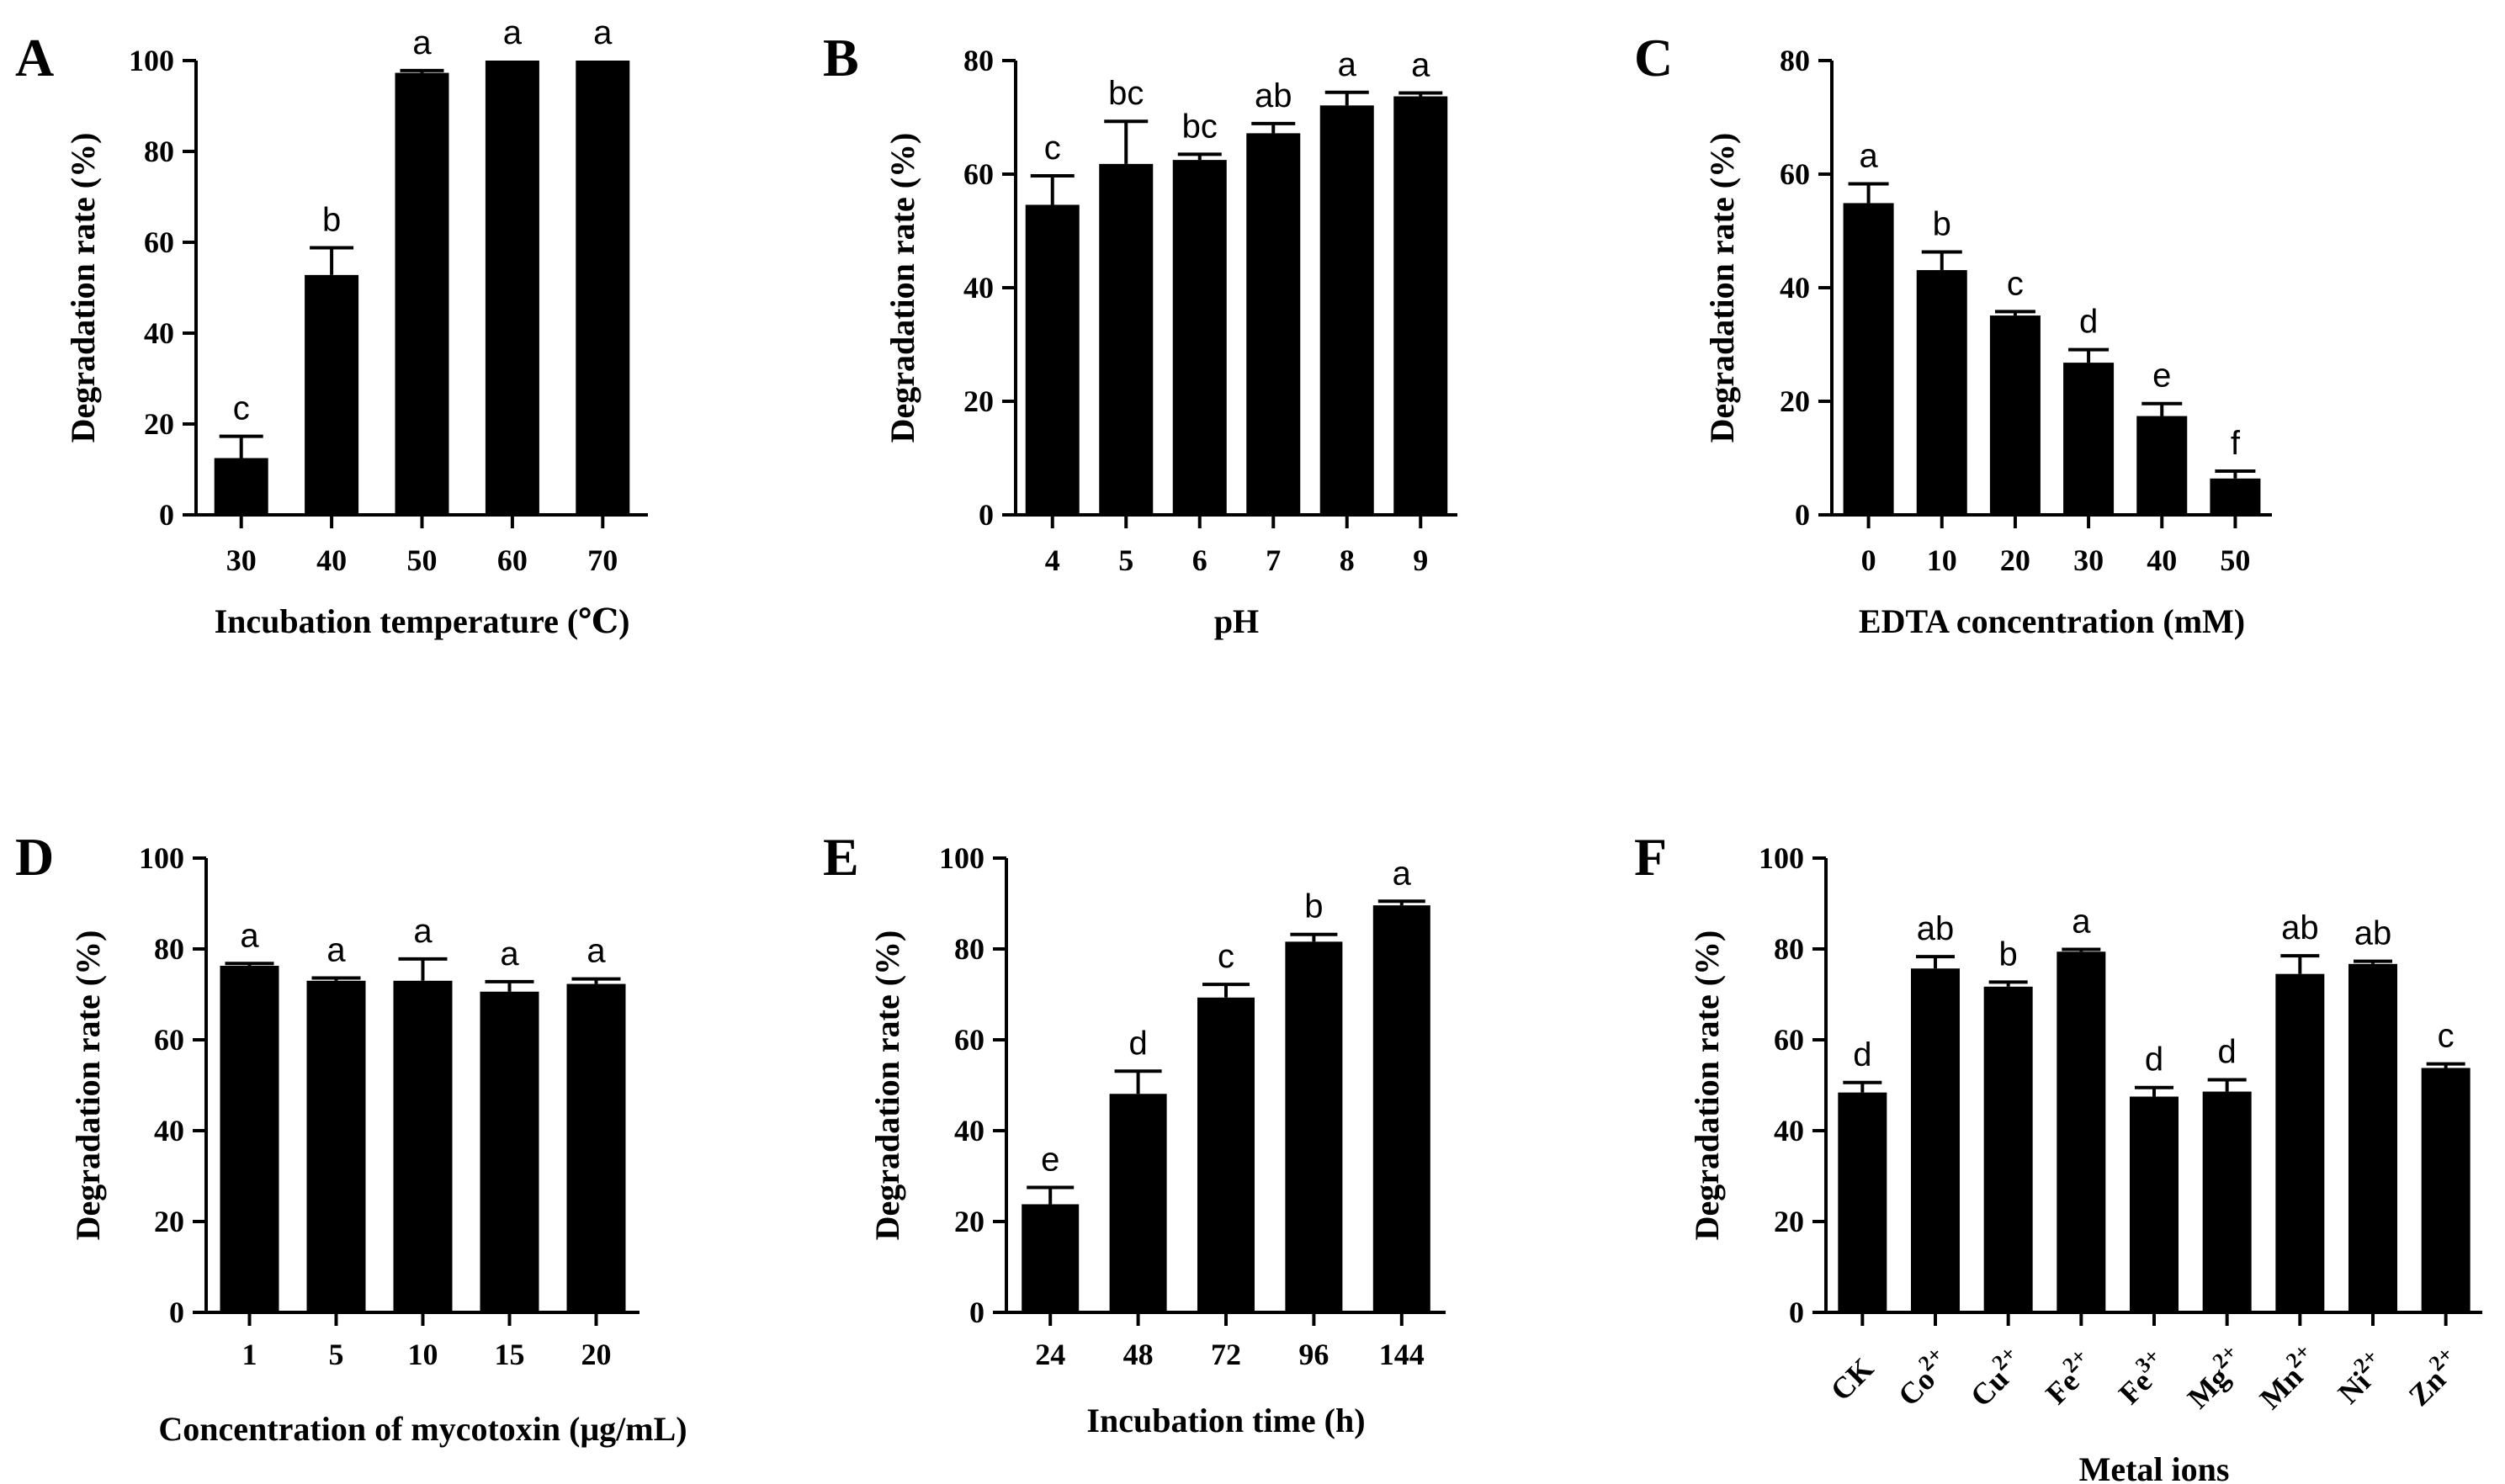 This screenshot has height=1484, width=2505. I want to click on x-tick-label: 72, so click(1226, 1354).